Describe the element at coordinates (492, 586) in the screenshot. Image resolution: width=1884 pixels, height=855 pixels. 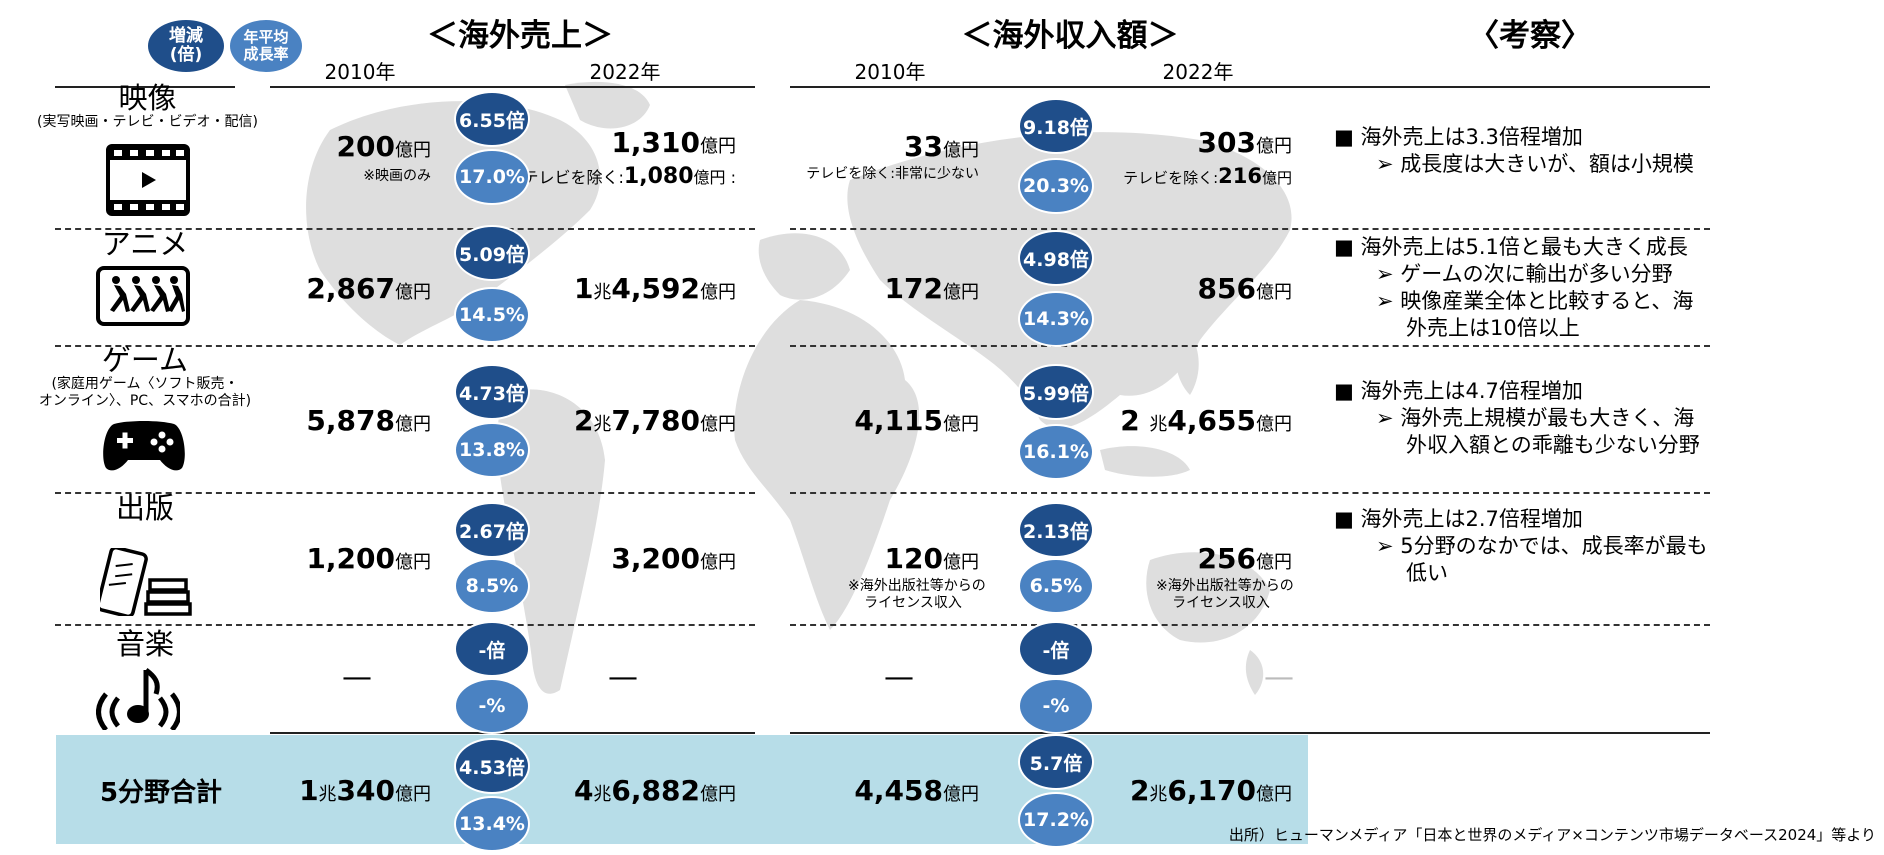
I see `publishing-sales-cagr: 8.5%` at that location.